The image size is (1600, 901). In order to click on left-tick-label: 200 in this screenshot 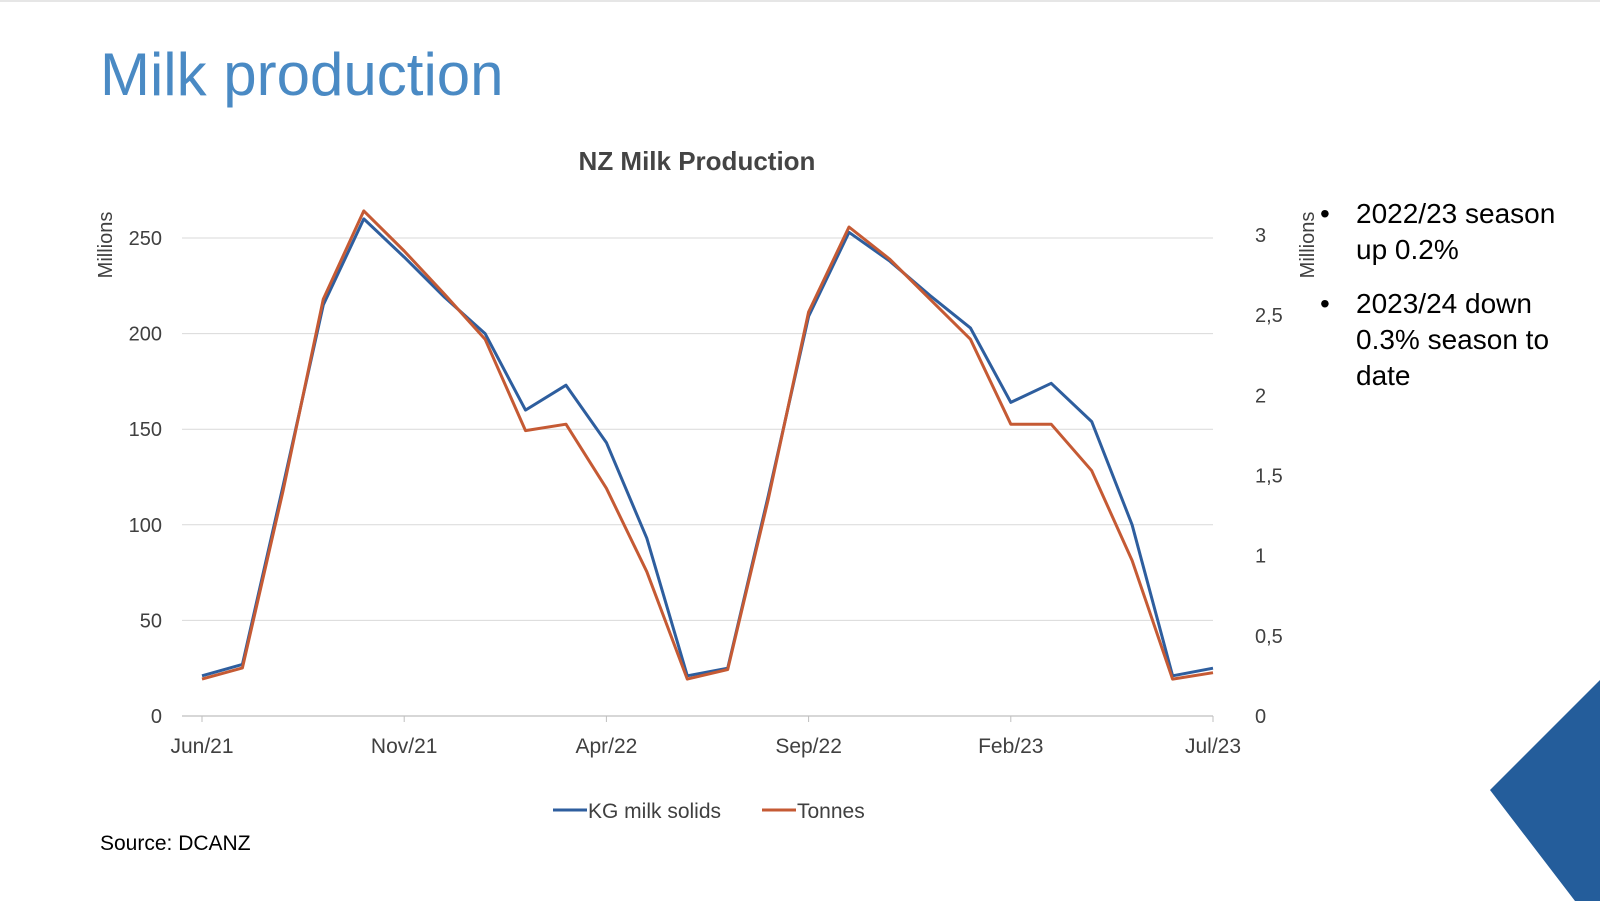, I will do `click(145, 335)`.